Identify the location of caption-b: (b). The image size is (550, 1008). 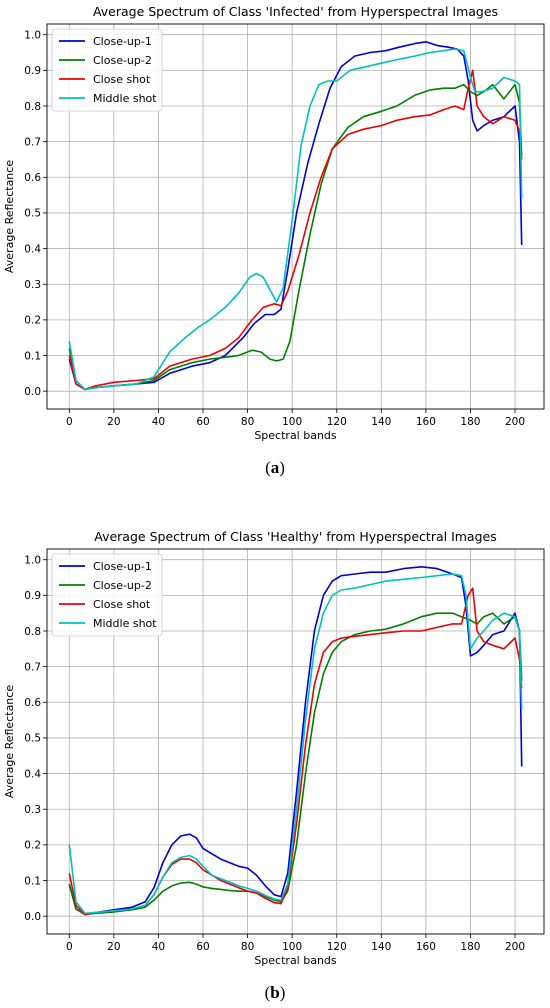
(275, 992).